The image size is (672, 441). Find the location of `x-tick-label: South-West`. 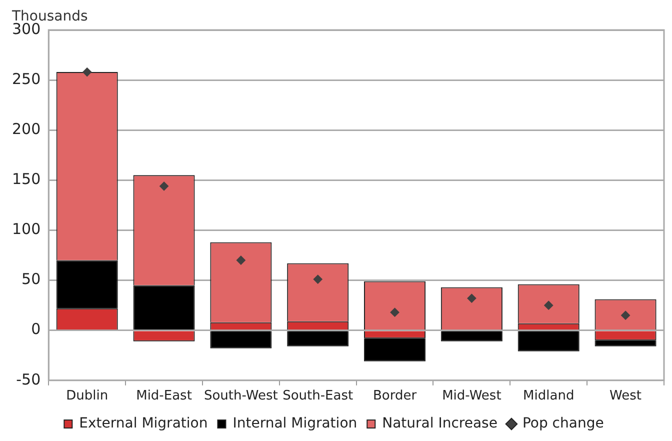

x-tick-label: South-West is located at coordinates (241, 396).